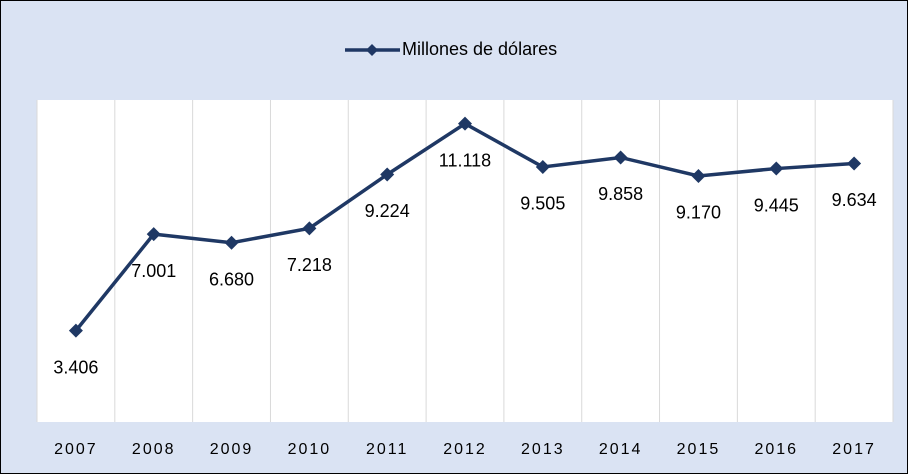 The height and width of the screenshot is (475, 909). I want to click on data-label: 9.858, so click(620, 194).